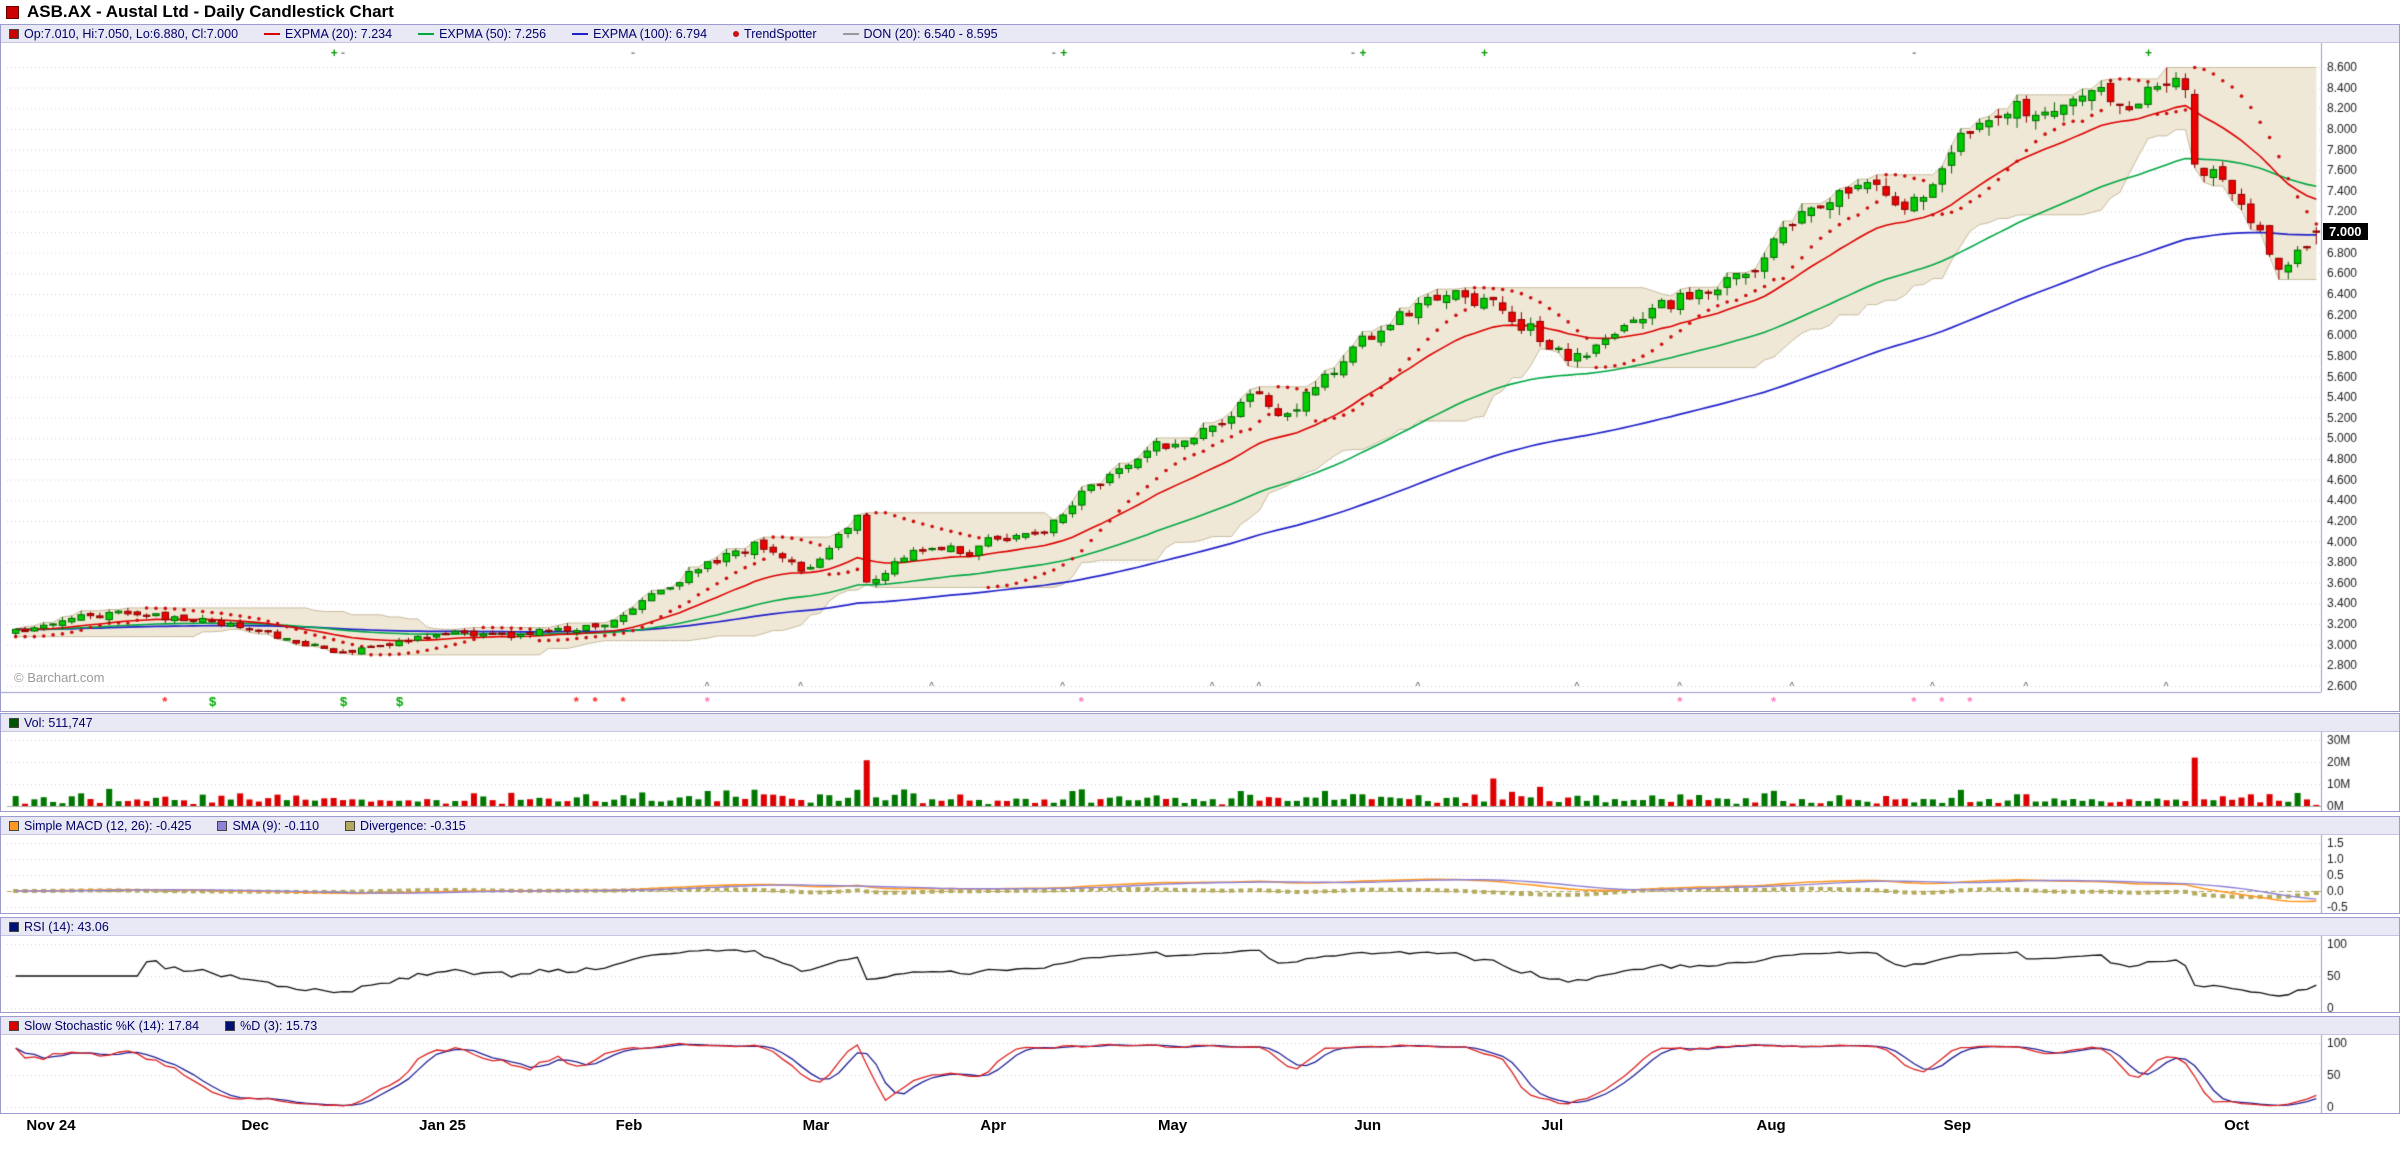 The width and height of the screenshot is (2400, 1154). I want to click on x-axis-month-label: Aug, so click(1771, 1125).